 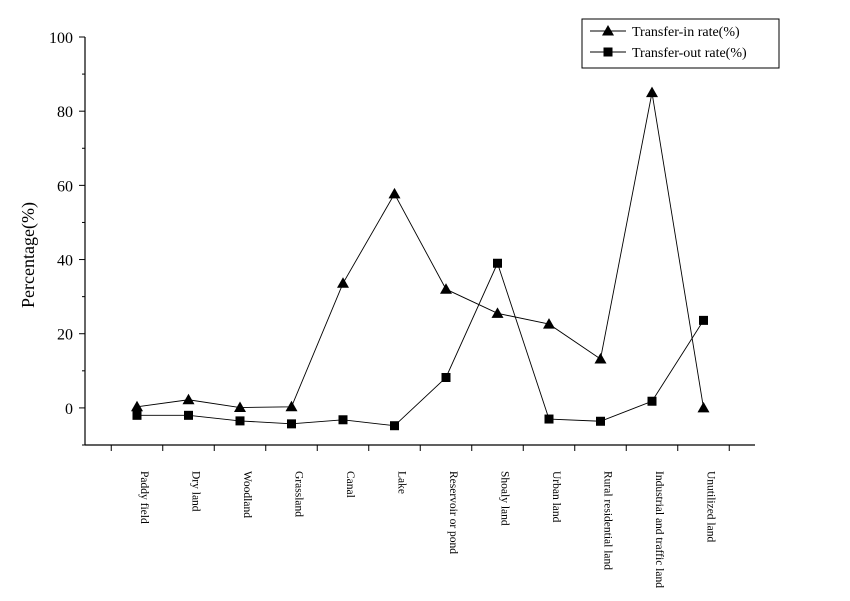 I want to click on x-tick-label: Industrial and traffic land, so click(x=659, y=529).